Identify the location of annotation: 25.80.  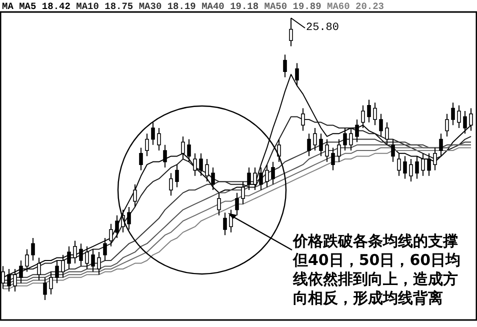
(323, 28).